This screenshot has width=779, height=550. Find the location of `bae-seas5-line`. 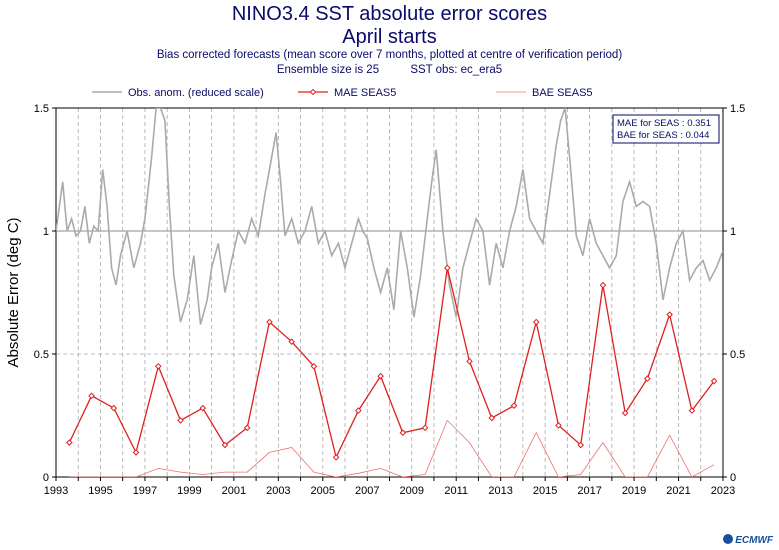

bae-seas5-line is located at coordinates (392, 448).